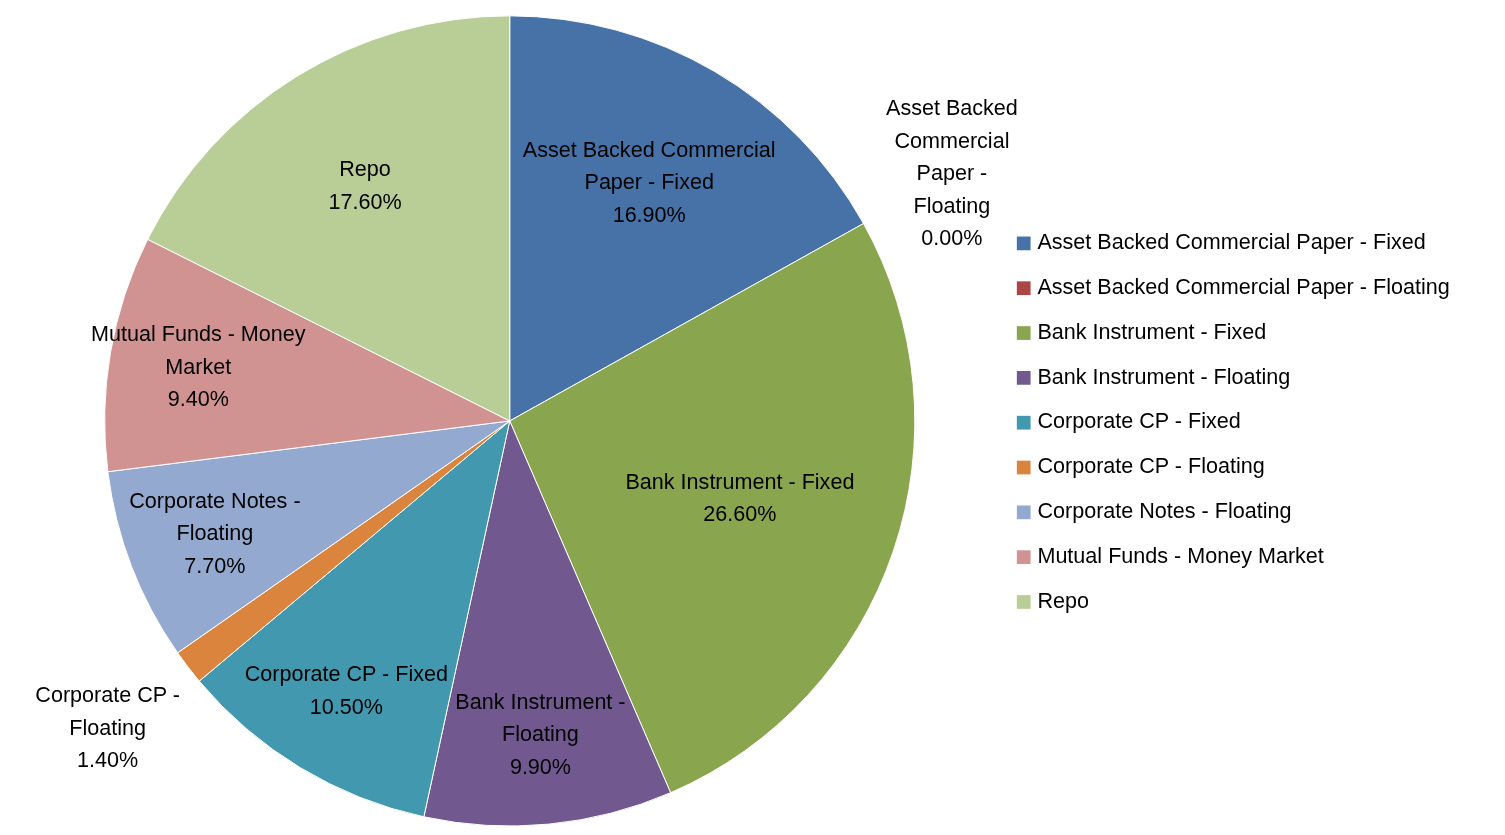  What do you see at coordinates (1063, 600) in the screenshot?
I see `legend-label: Repo` at bounding box center [1063, 600].